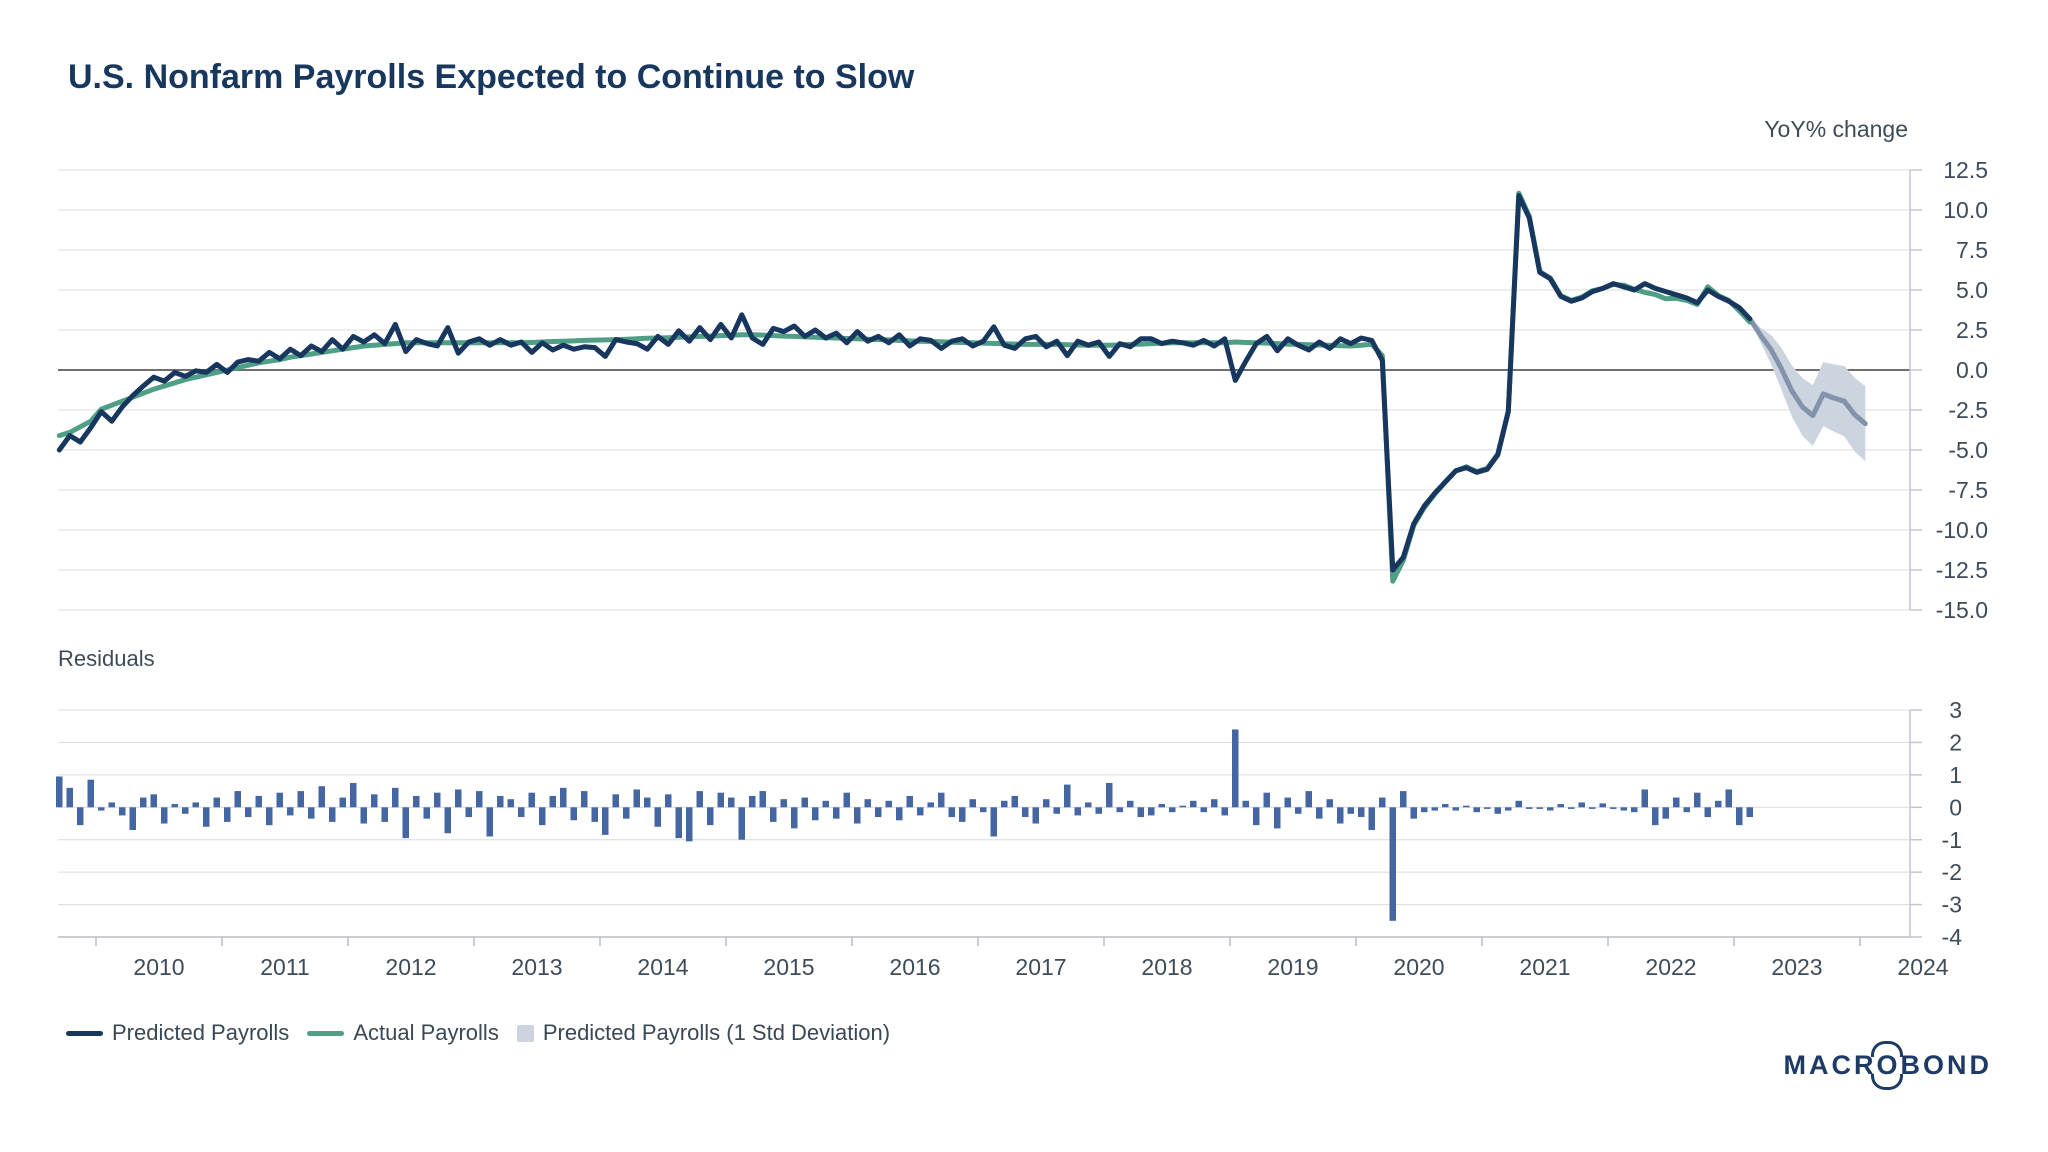 The image size is (2048, 1152). What do you see at coordinates (1952, 872) in the screenshot?
I see `residual-ytick-label: -2` at bounding box center [1952, 872].